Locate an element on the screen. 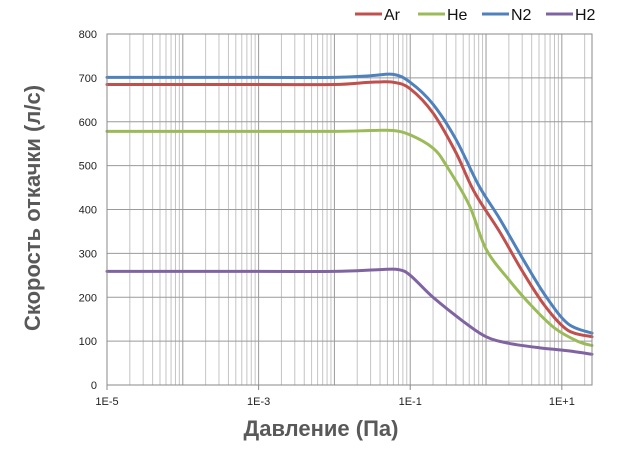 The width and height of the screenshot is (627, 457). y-tick-label: 400 is located at coordinates (88, 211).